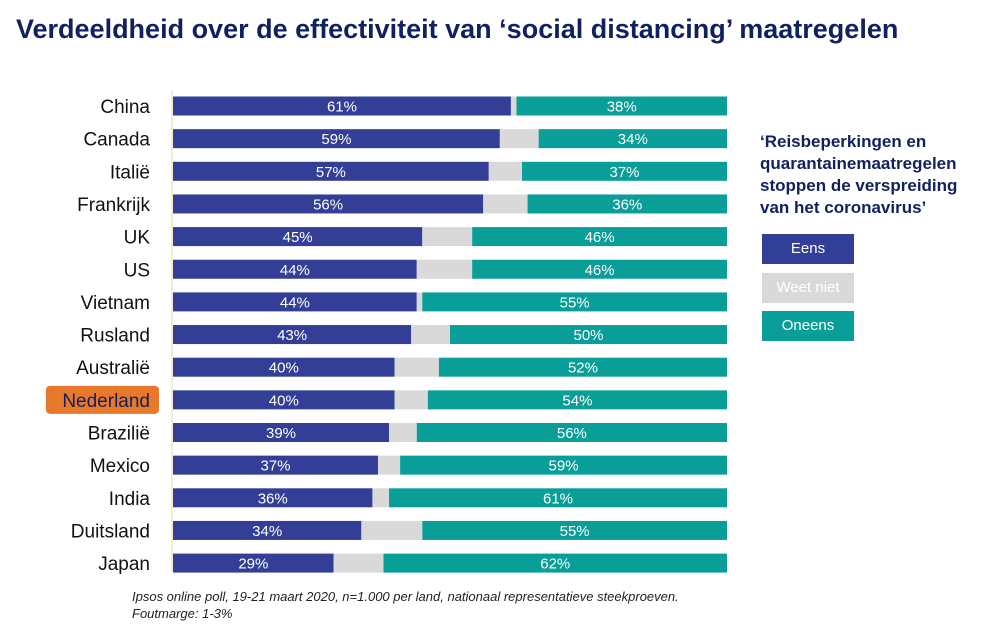 Image resolution: width=993 pixels, height=636 pixels. I want to click on bar-eens-duitsland, so click(267, 530).